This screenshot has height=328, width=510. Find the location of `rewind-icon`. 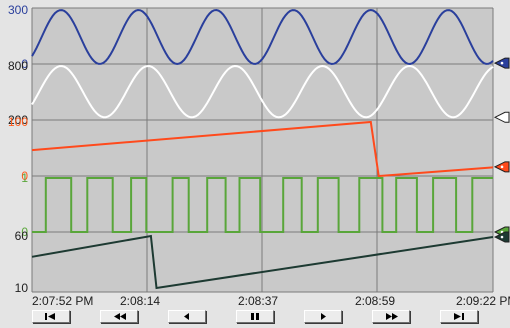

rewind-icon is located at coordinates (119, 316).